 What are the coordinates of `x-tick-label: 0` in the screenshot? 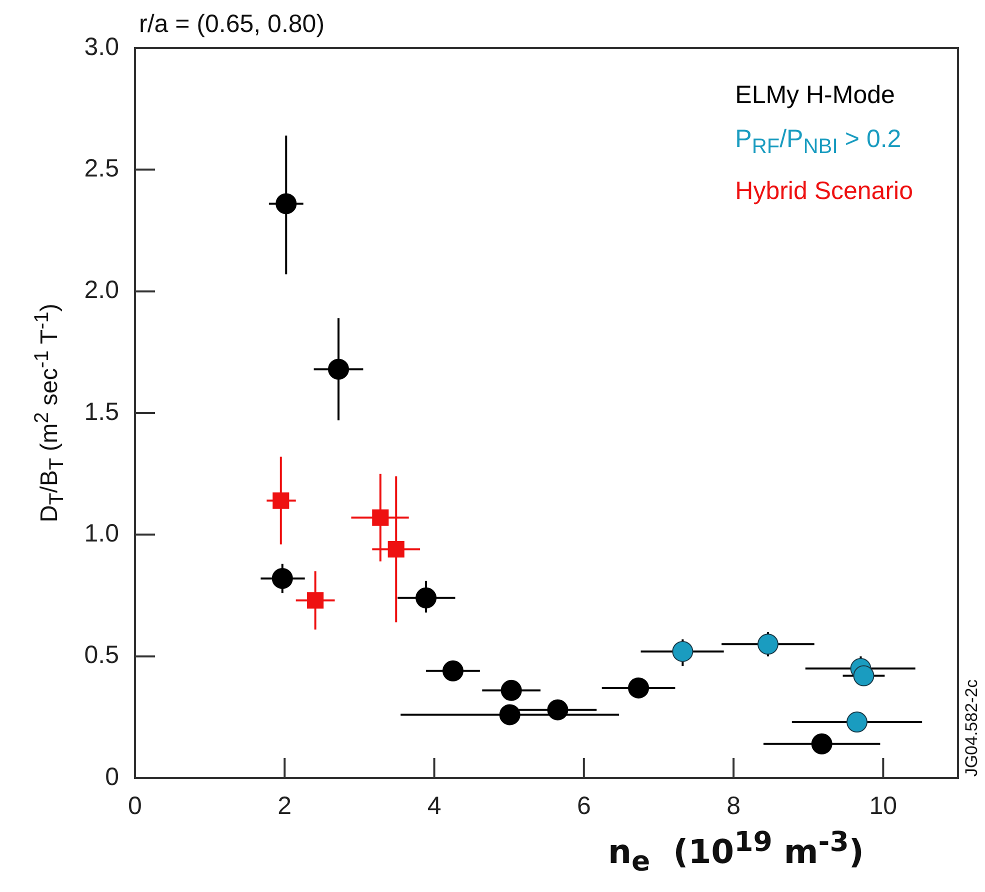 It's located at (135, 806).